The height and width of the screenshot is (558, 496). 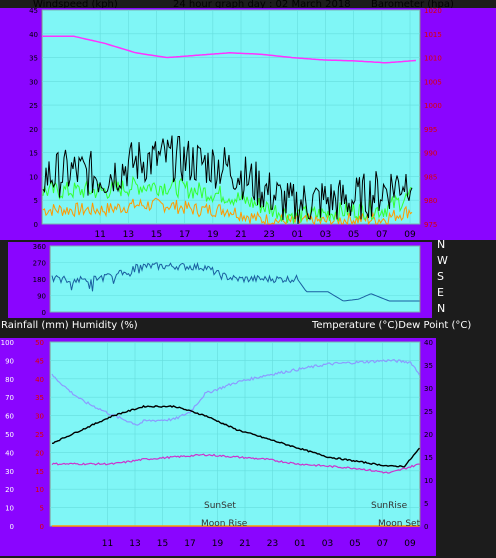 What do you see at coordinates (236, 392) in the screenshot?
I see `humidity-line` at bounding box center [236, 392].